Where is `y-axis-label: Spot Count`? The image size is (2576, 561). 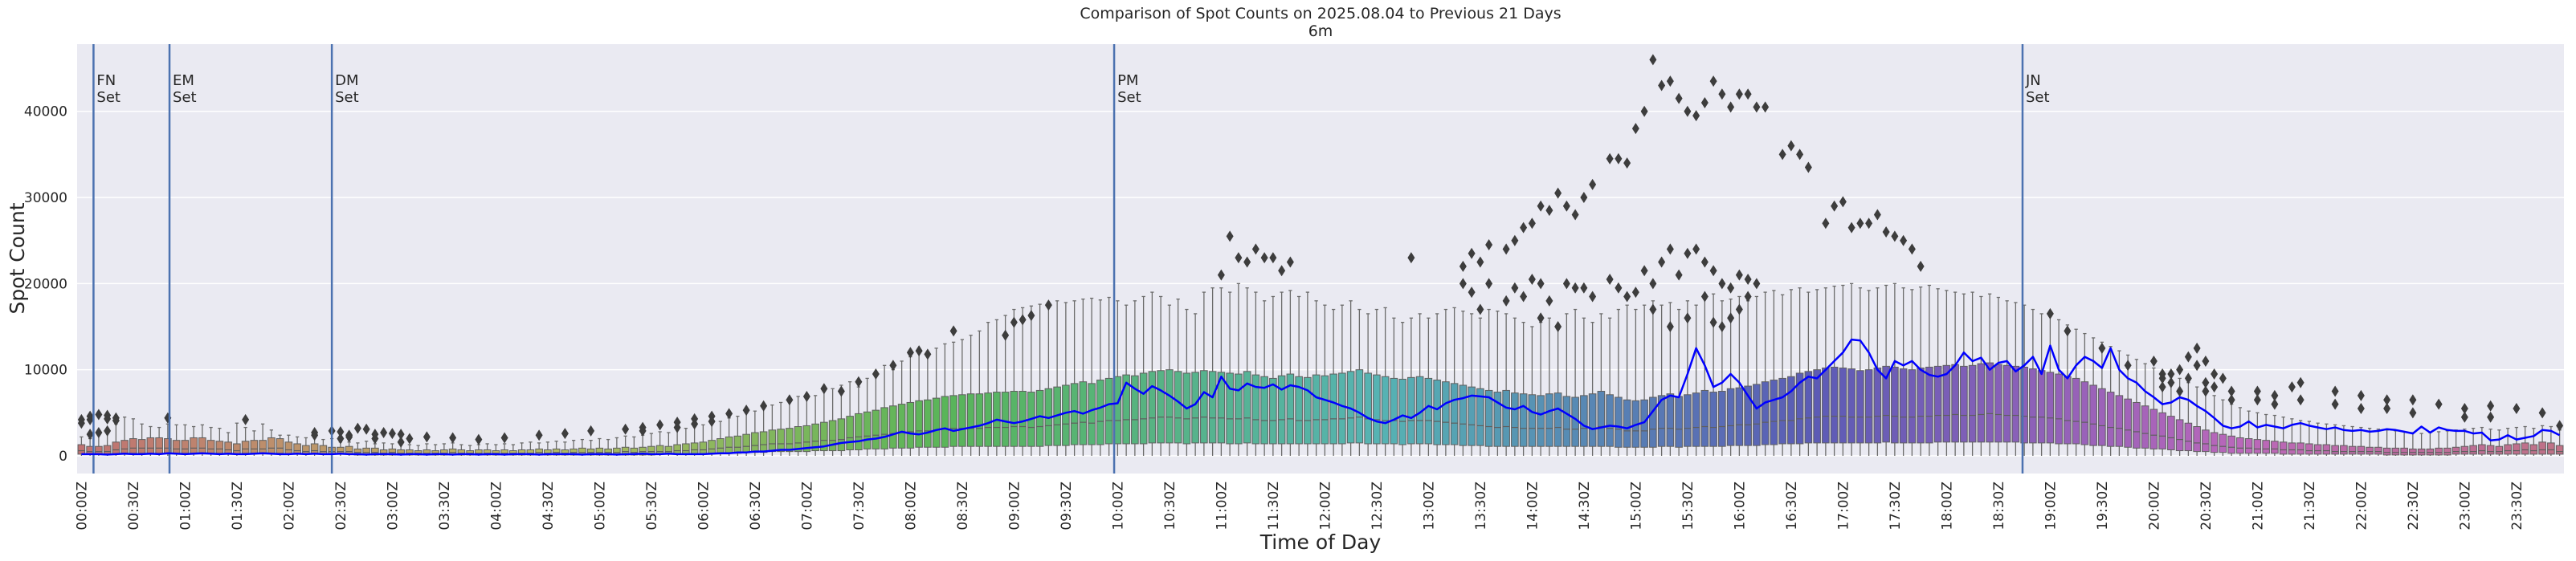 y-axis-label: Spot Count is located at coordinates (17, 258).